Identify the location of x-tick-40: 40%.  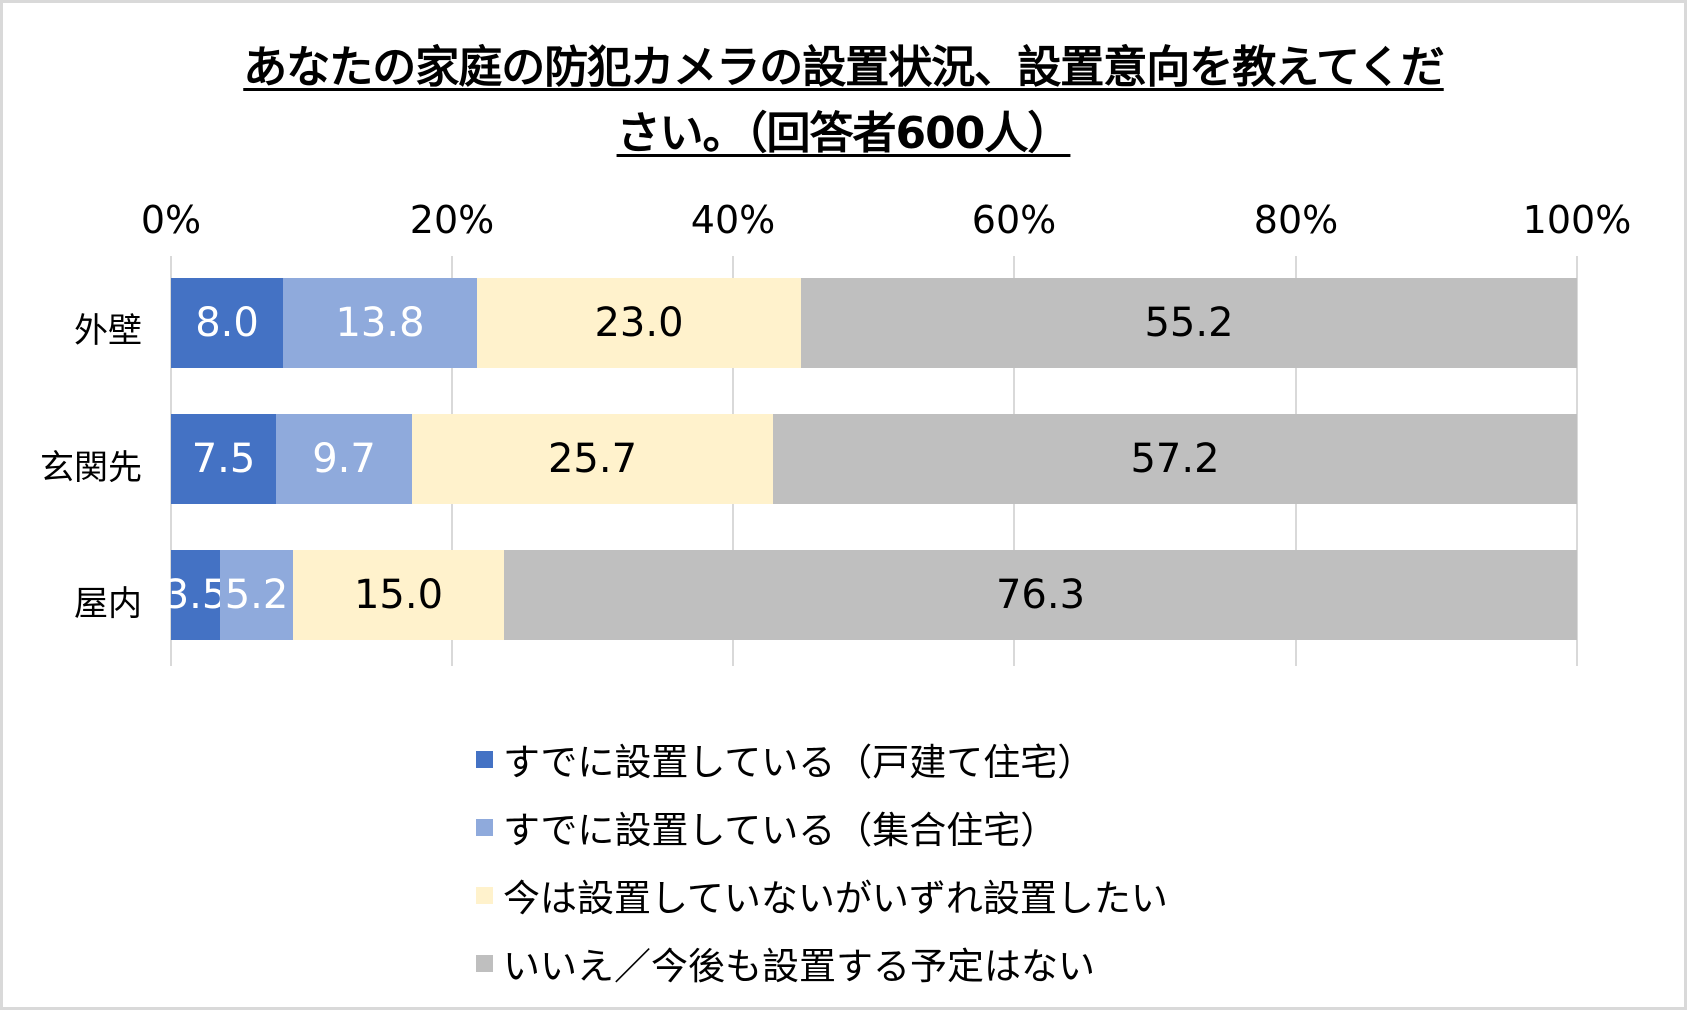
(733, 220).